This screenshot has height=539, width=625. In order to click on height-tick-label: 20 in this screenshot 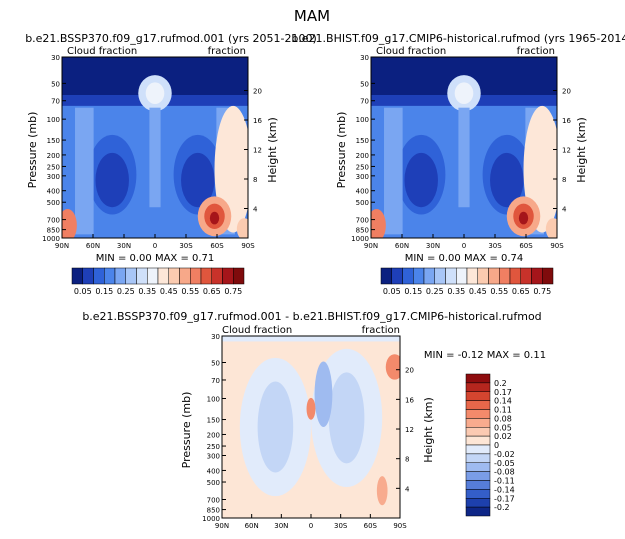, I will do `click(257, 92)`.